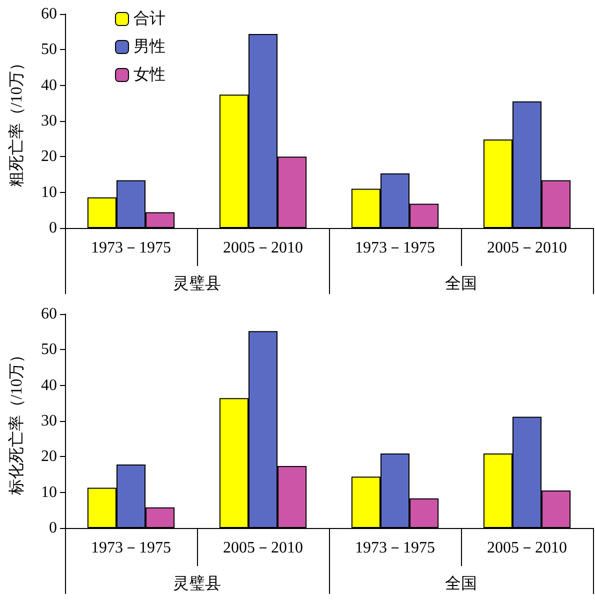 The width and height of the screenshot is (595, 609). I want to click on y-axis-title: 粗死亡率（/10万）, so click(17, 121).